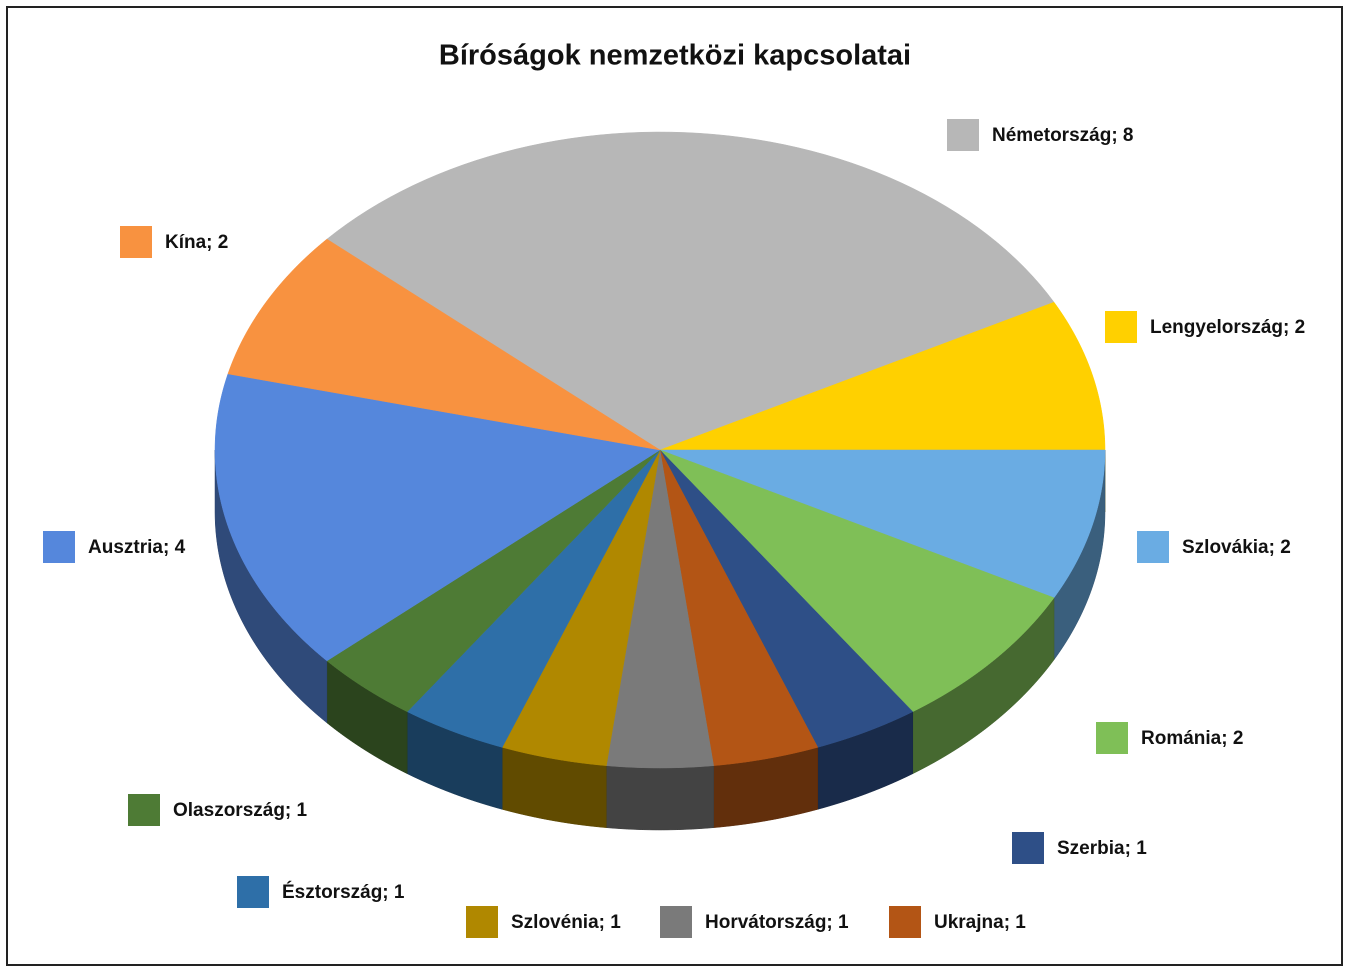 This screenshot has height=970, width=1349. I want to click on pie-side, so click(660, 798).